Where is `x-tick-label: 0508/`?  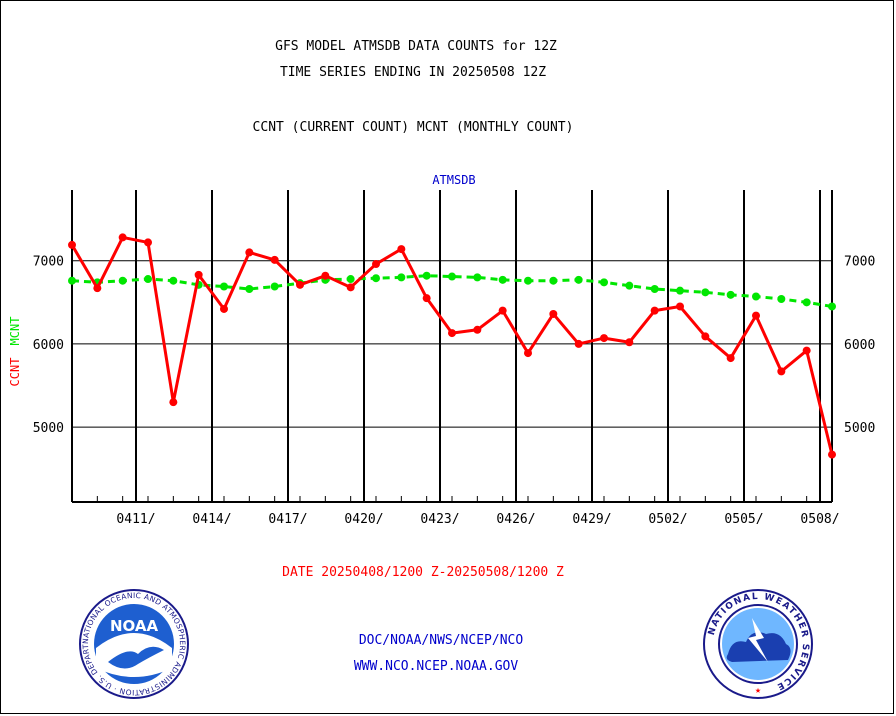
x-tick-label: 0508/ is located at coordinates (819, 519).